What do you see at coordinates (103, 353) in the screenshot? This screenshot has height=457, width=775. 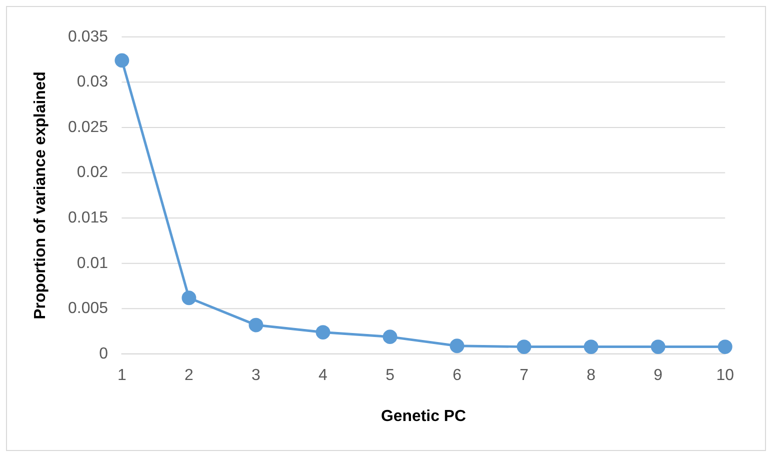 I see `y-tick-label: 0` at bounding box center [103, 353].